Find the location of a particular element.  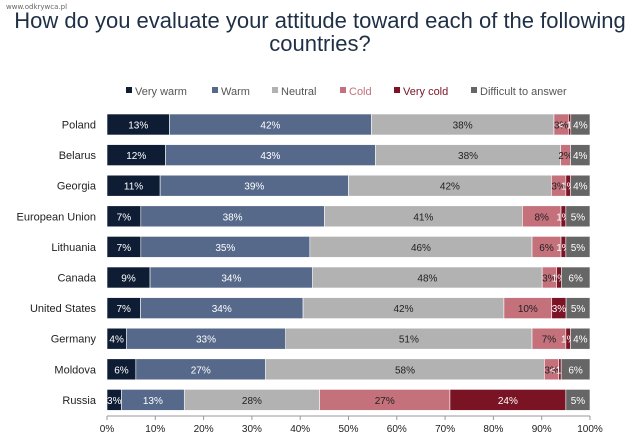

category-label: Belarus is located at coordinates (78, 156).